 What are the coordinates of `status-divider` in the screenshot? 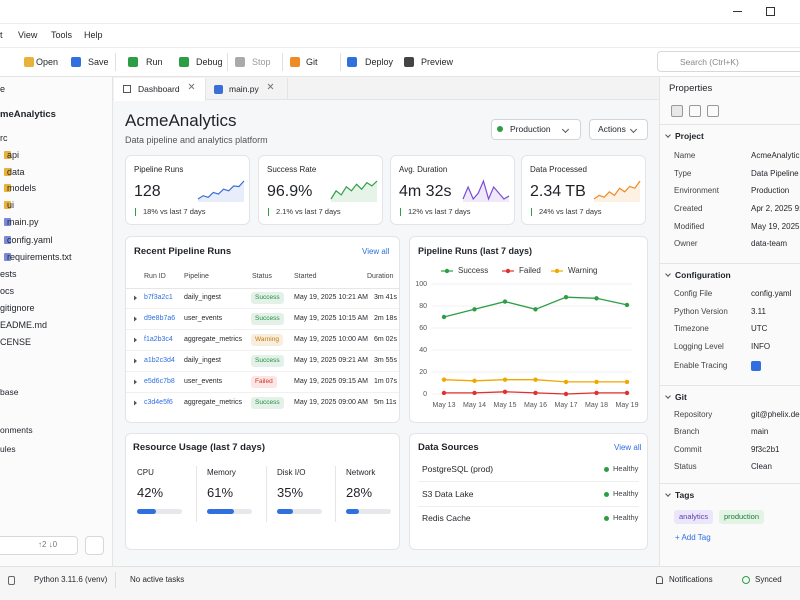 It's located at (115, 580).